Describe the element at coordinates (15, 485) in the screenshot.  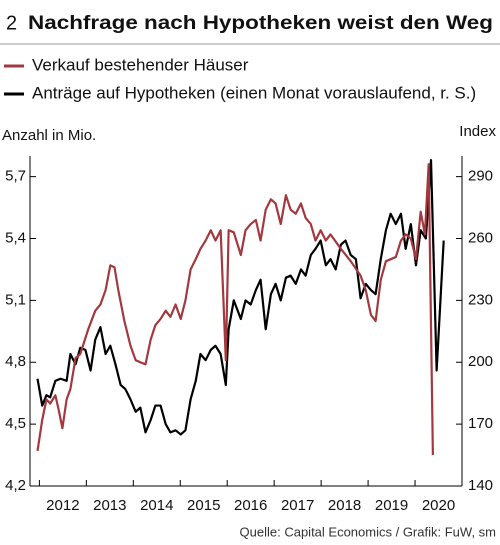
I see `y-tick-label: 4,2` at that location.